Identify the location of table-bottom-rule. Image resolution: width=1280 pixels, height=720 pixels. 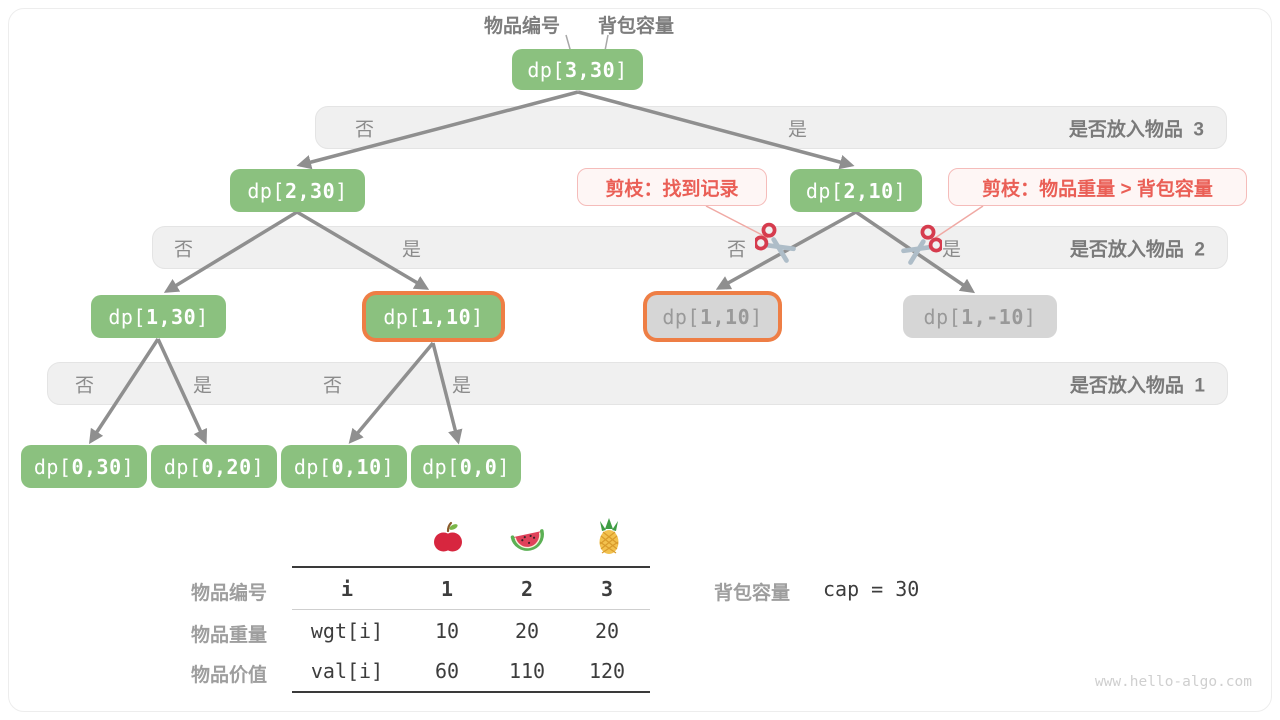
(471, 692).